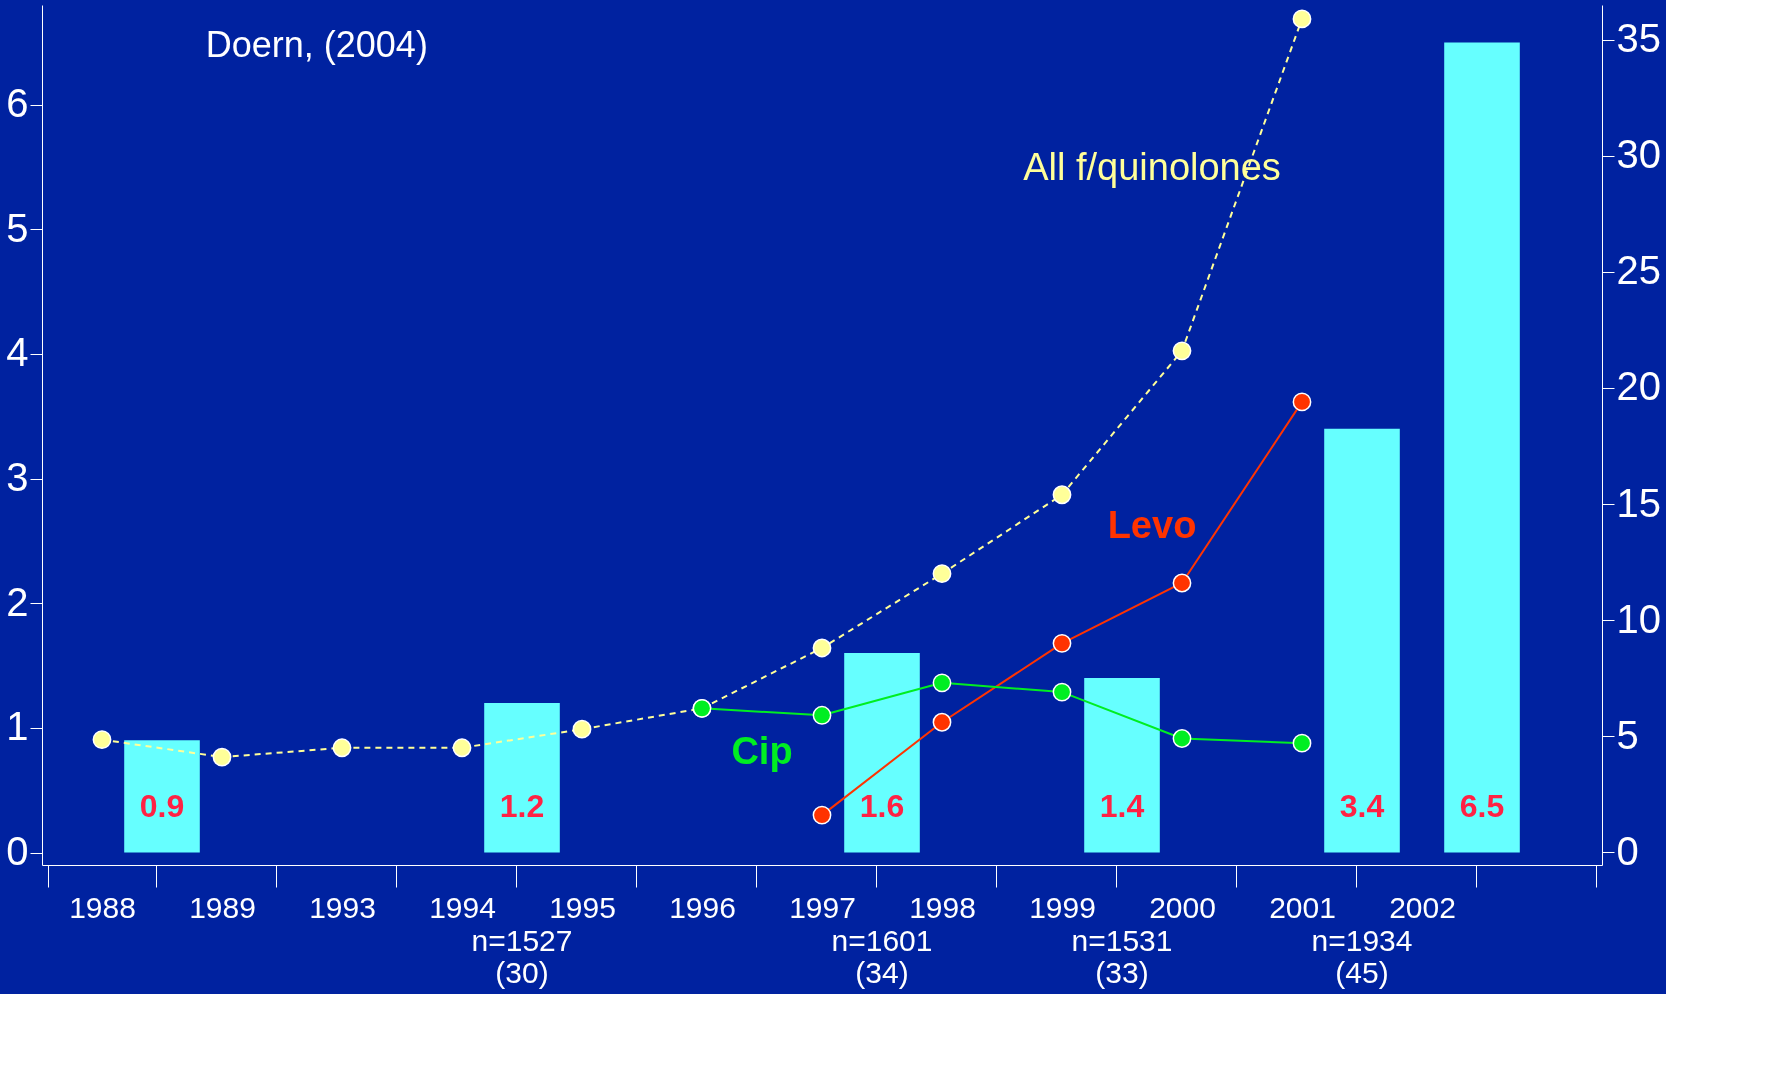 The width and height of the screenshot is (1778, 1091). I want to click on y2-tick-label: 30, so click(1638, 154).